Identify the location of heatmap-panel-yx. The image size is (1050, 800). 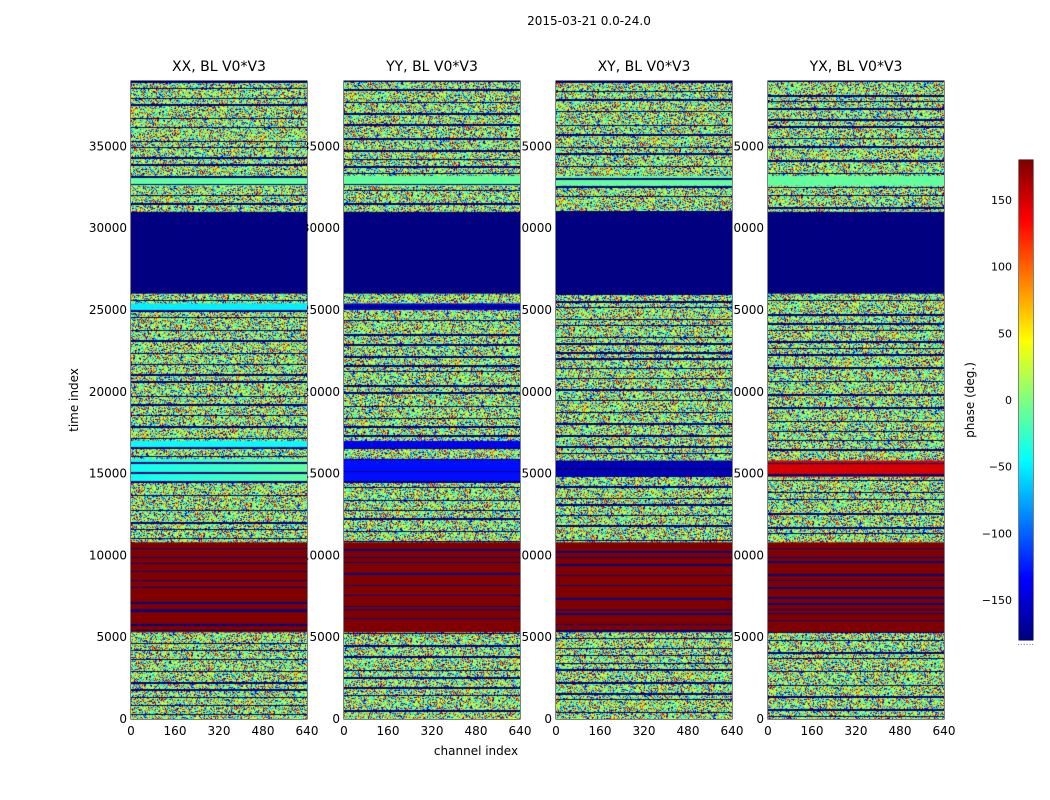
(856, 400).